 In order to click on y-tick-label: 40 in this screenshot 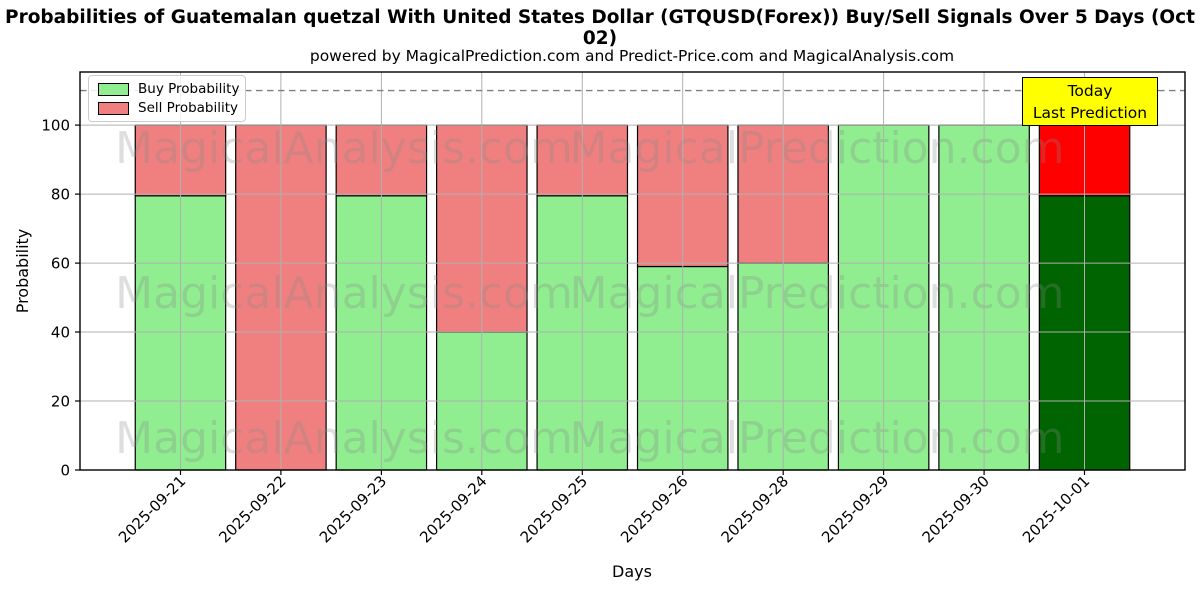, I will do `click(60, 333)`.